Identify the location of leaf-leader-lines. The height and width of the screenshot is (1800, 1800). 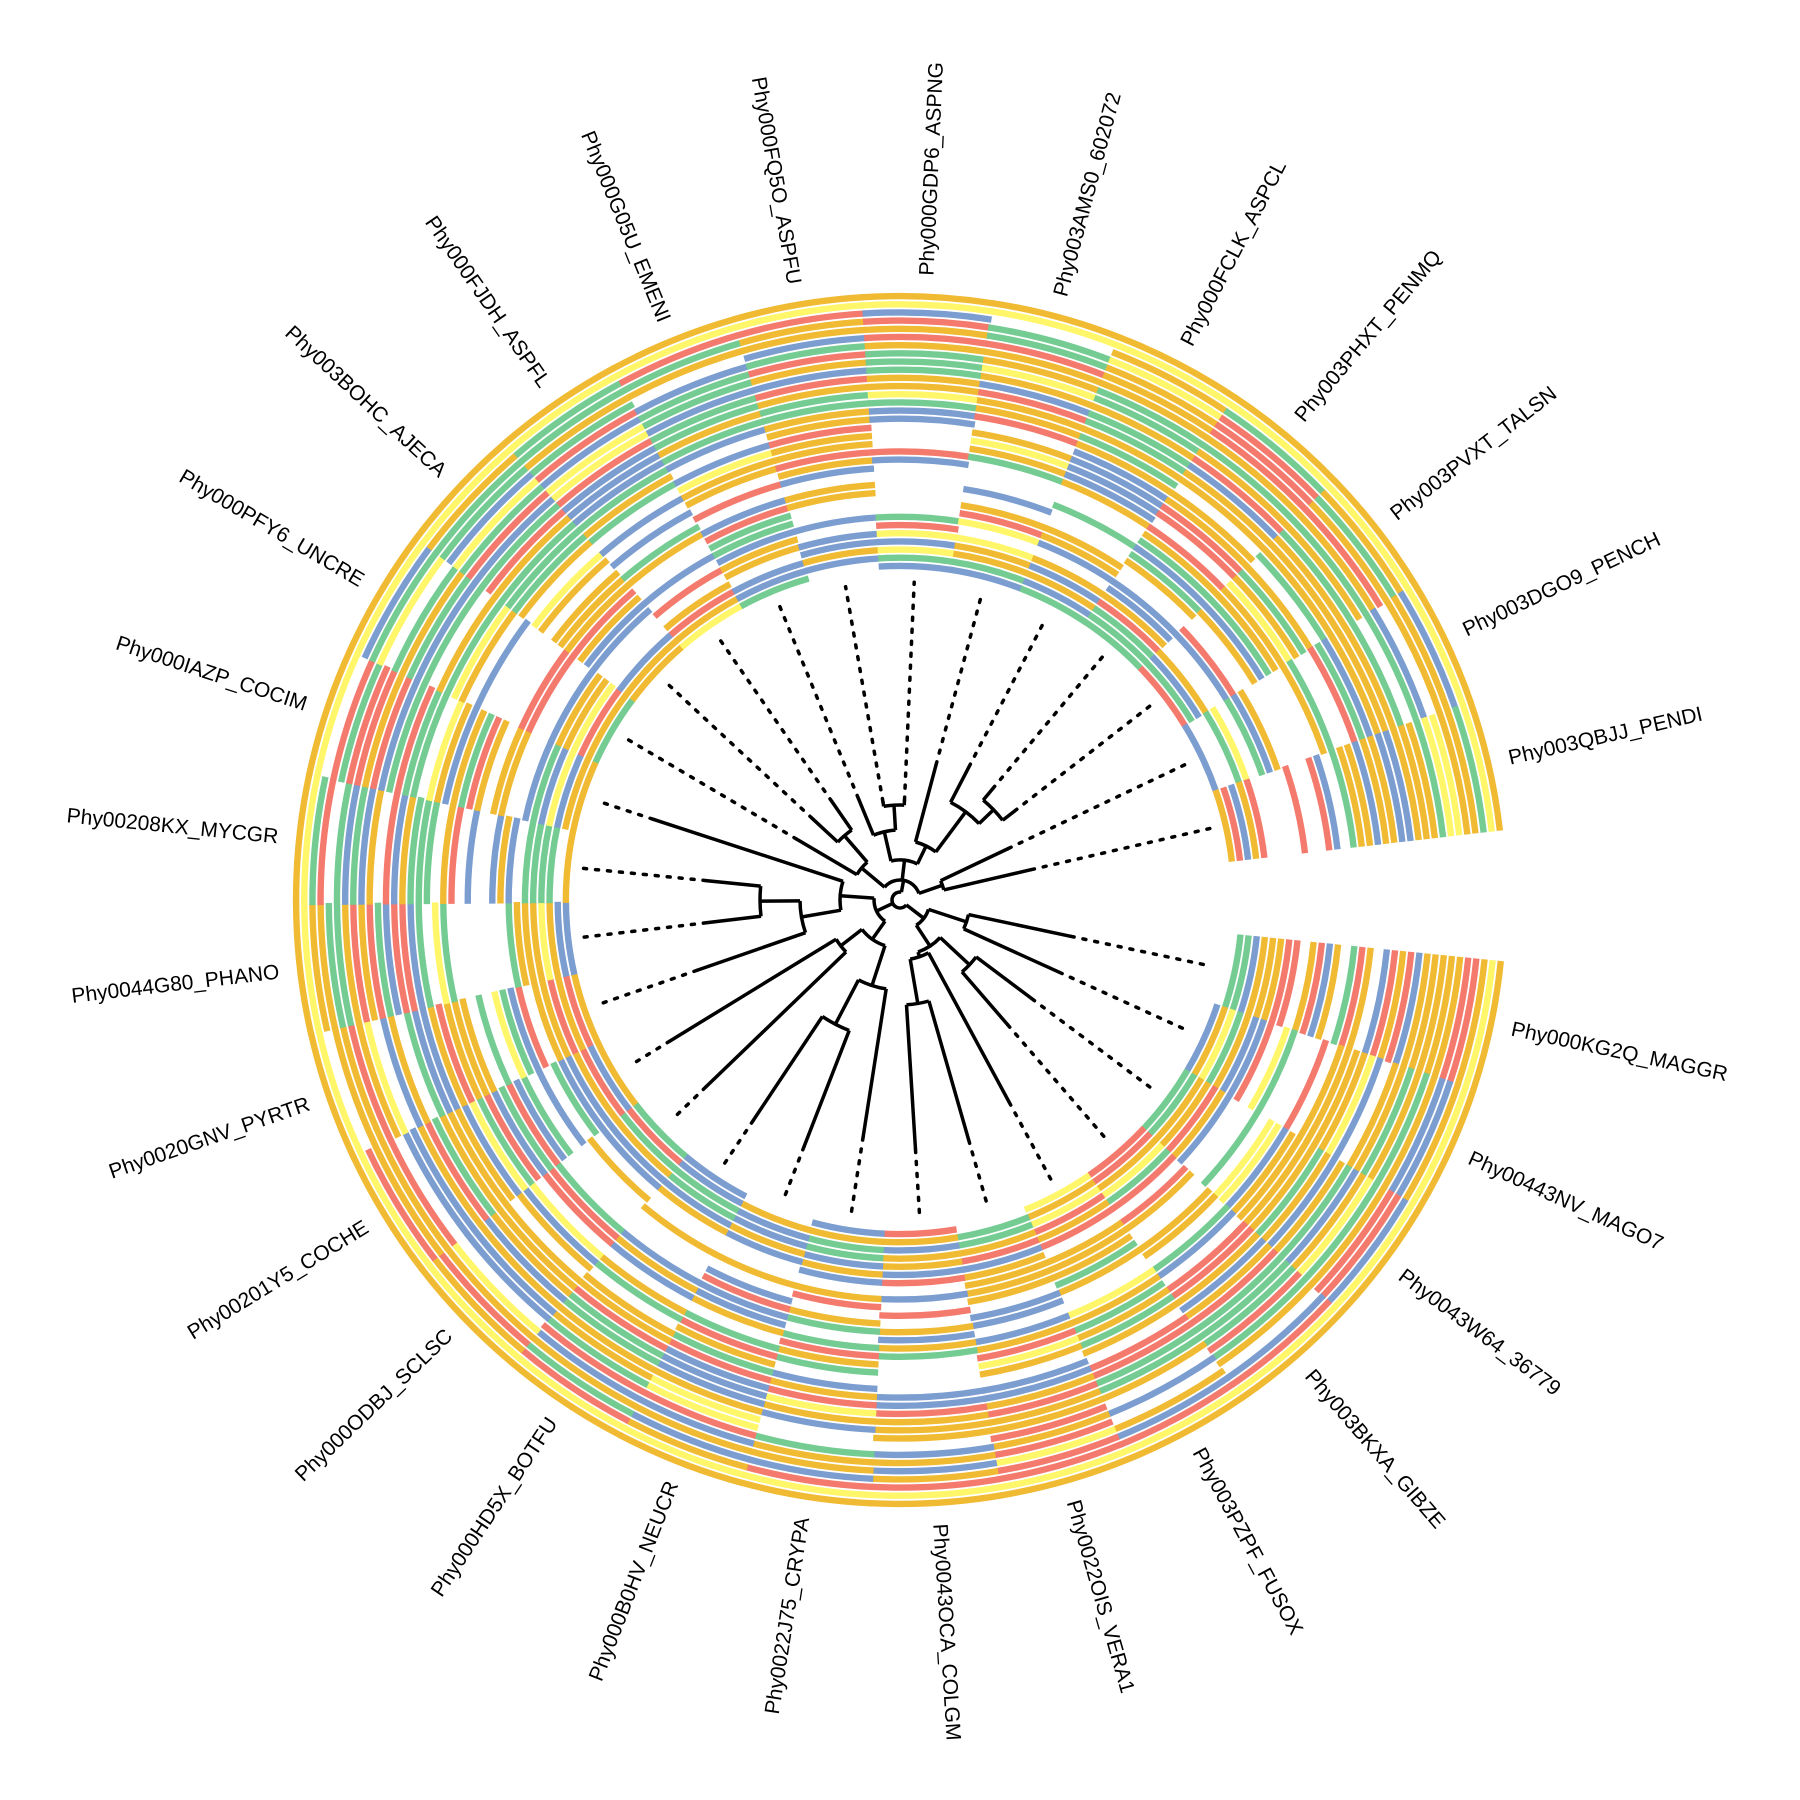
(897, 900).